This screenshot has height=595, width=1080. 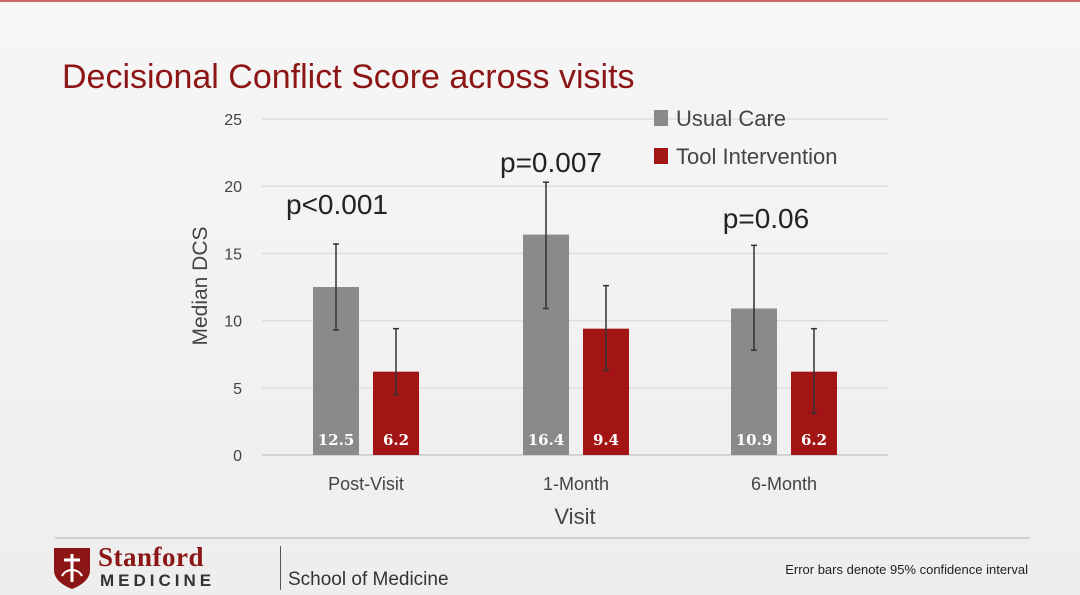 What do you see at coordinates (366, 484) in the screenshot?
I see `x-tick-label: Post-Visit` at bounding box center [366, 484].